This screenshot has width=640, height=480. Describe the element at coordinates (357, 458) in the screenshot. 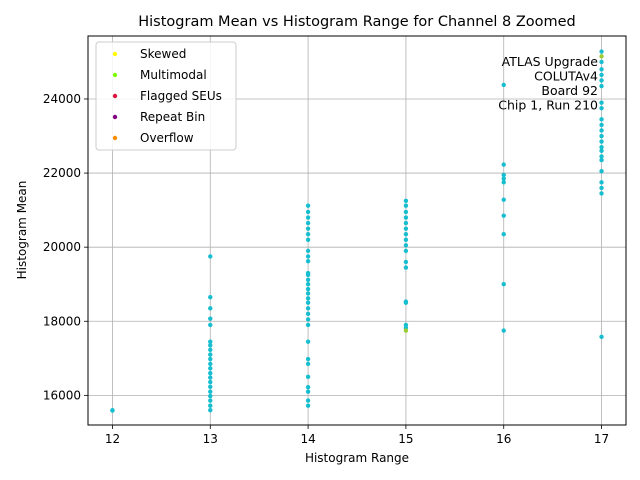

I see `x-axis-label: Histogram Range` at that location.